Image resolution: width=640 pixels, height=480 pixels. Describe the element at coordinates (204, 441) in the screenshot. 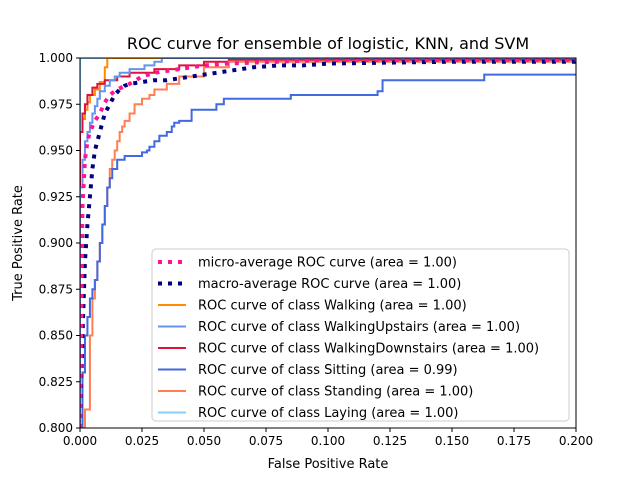

I see `x-tick-label: 0.050` at that location.